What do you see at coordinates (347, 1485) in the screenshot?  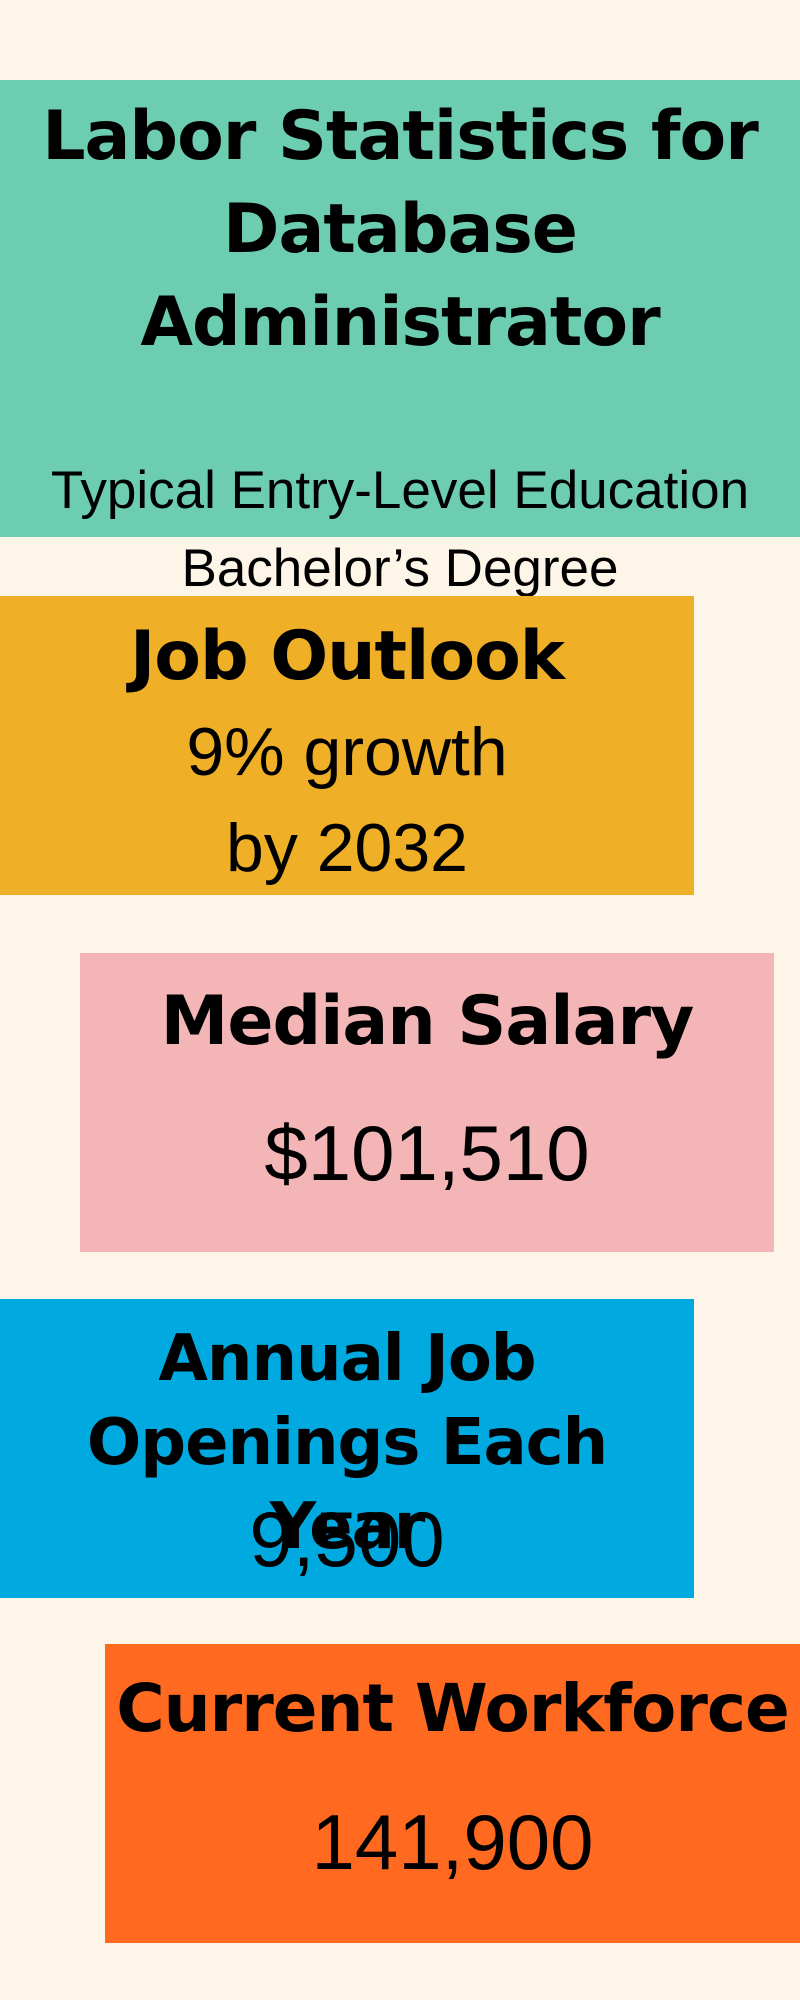 I see `annual-openings-heading-line-2: Openings Each Year` at bounding box center [347, 1485].